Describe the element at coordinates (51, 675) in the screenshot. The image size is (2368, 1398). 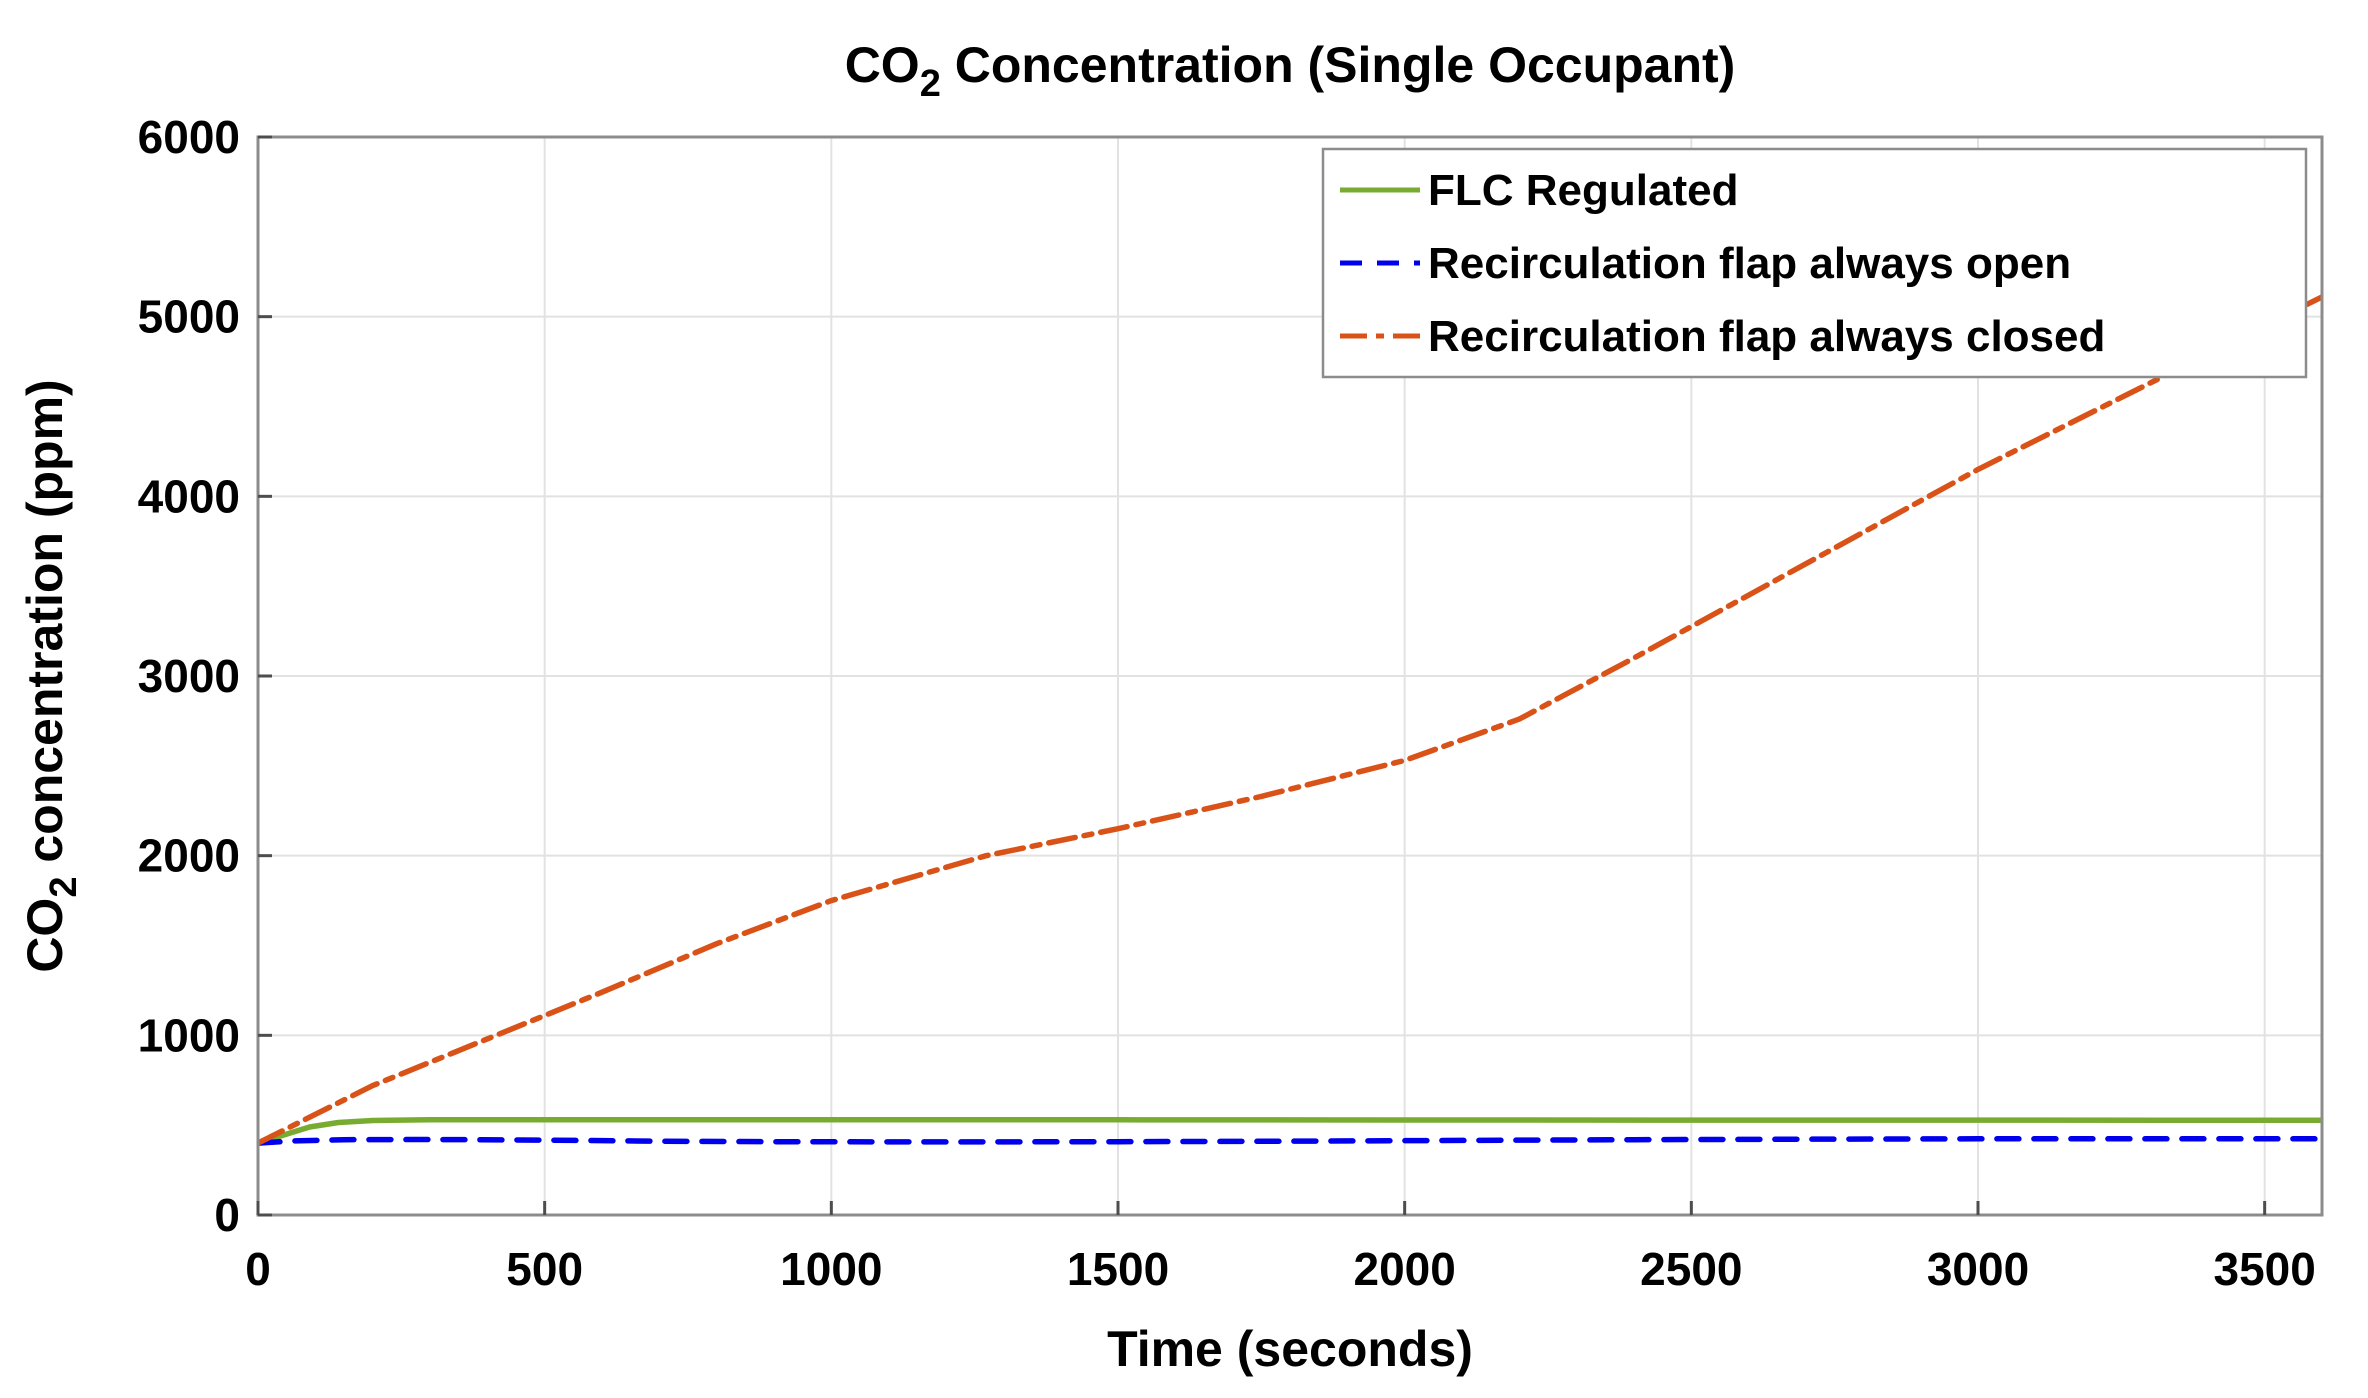
I see `y-axis-label: CO2 concentration (ppm)` at that location.